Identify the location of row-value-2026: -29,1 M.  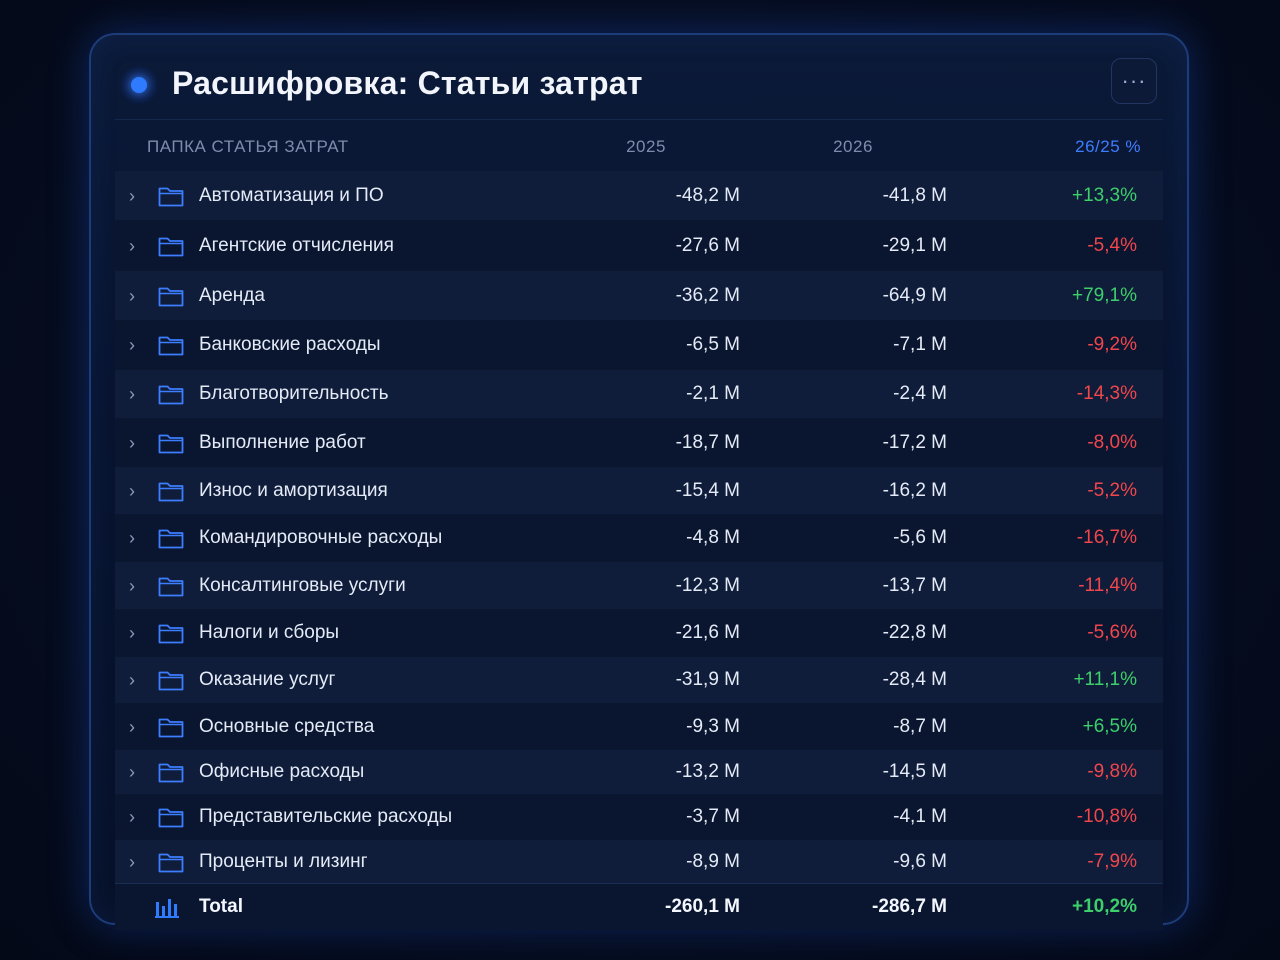
(914, 245).